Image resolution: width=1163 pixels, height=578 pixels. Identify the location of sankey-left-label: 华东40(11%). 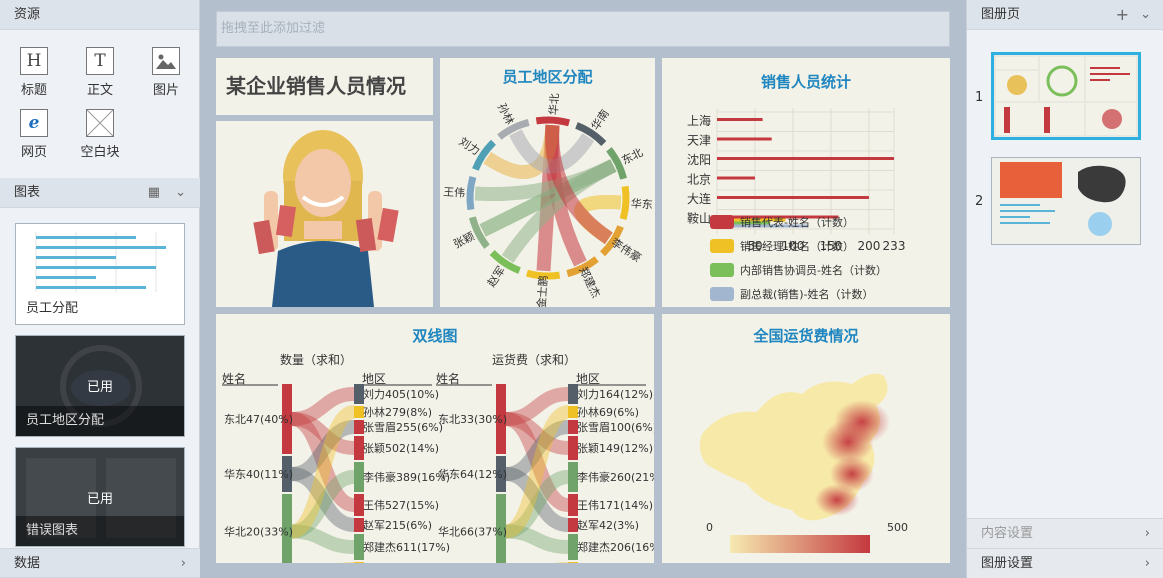
(258, 474).